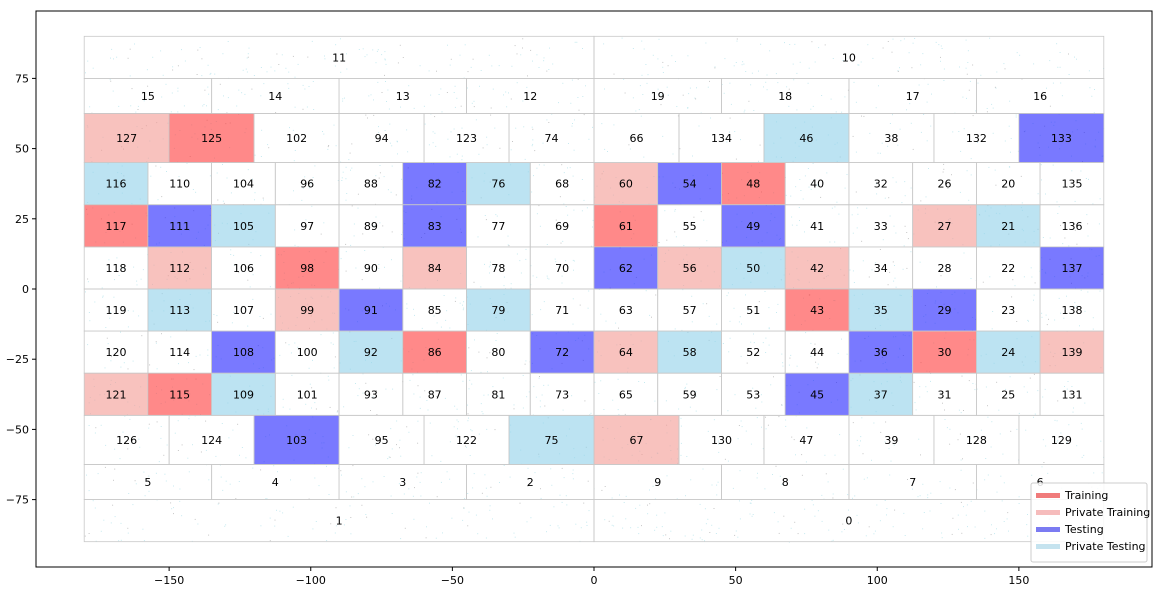  What do you see at coordinates (371, 226) in the screenshot?
I see `tile-label-89: 89` at bounding box center [371, 226].